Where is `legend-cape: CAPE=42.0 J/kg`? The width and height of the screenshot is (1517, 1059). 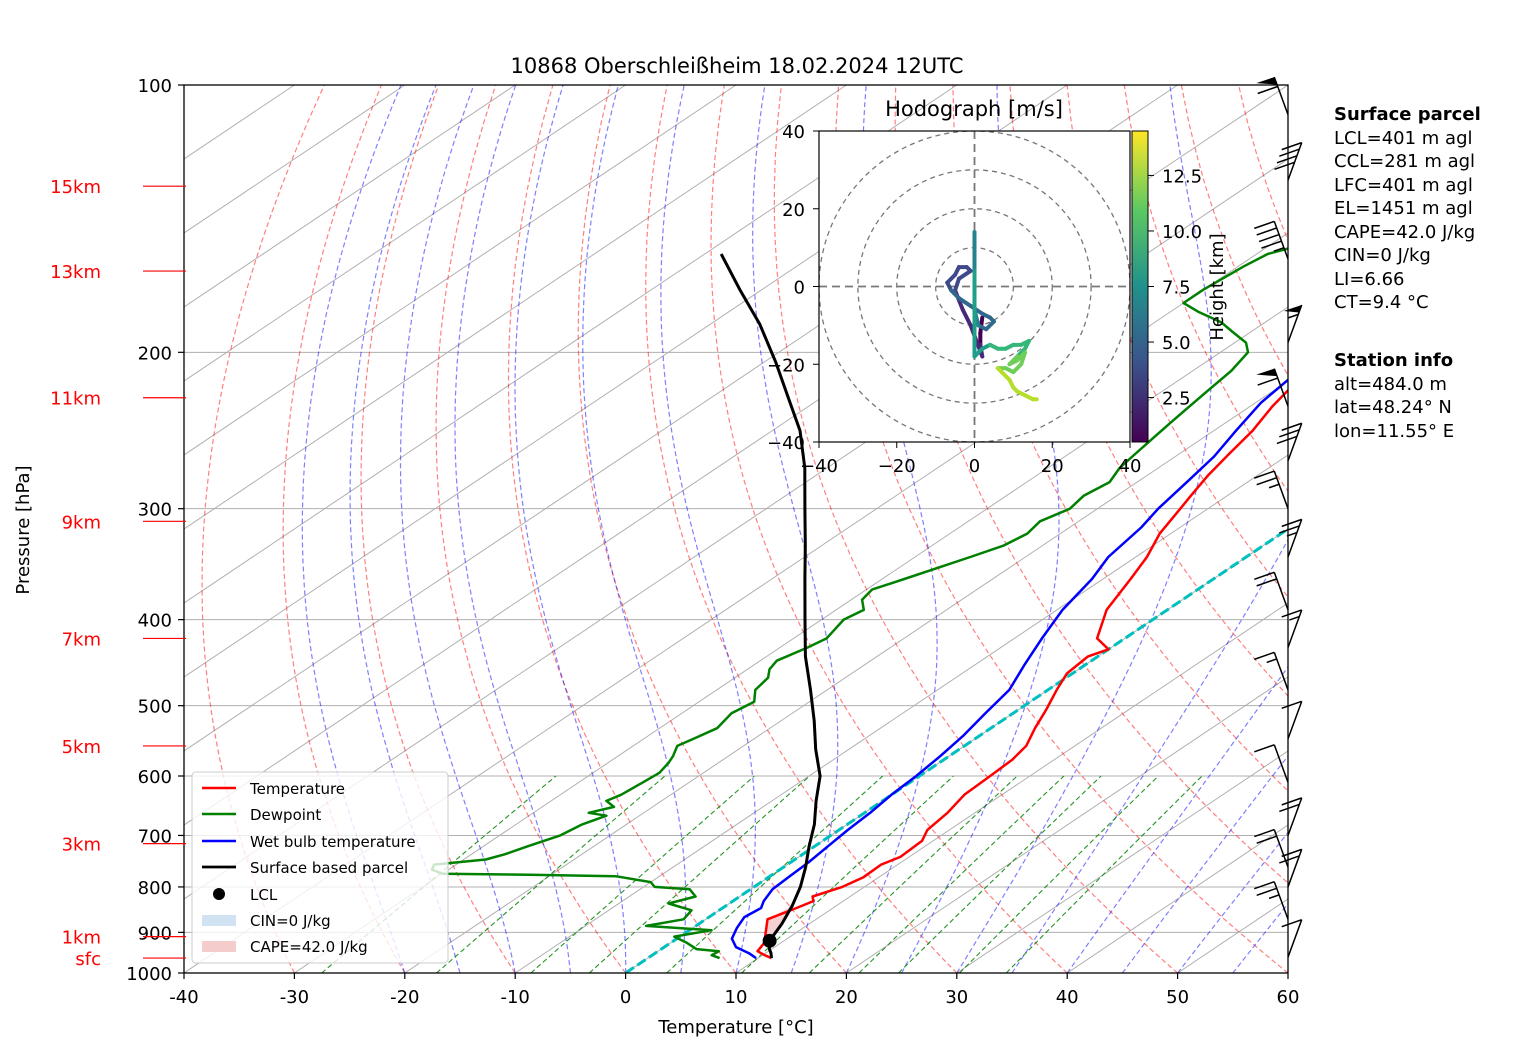 legend-cape: CAPE=42.0 J/kg is located at coordinates (309, 947).